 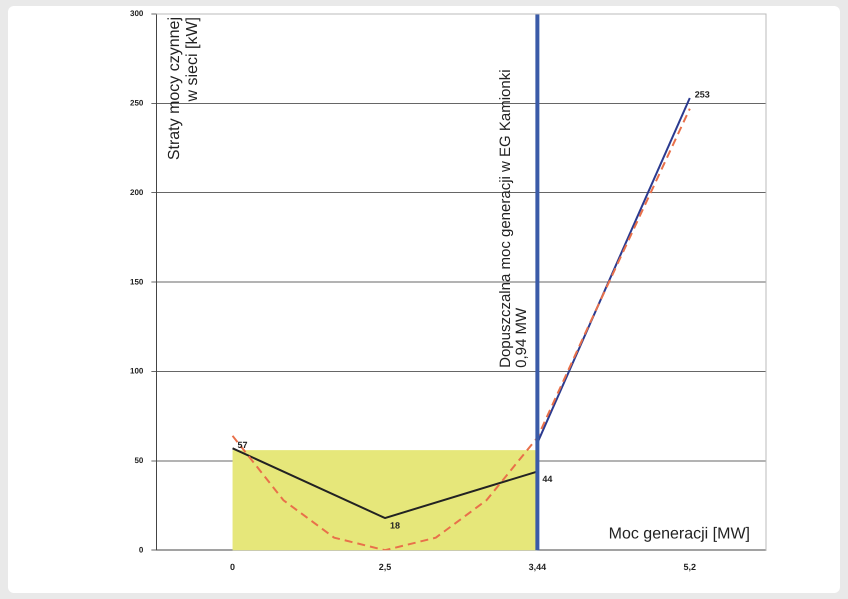 I want to click on y-tick-label: 250, so click(x=137, y=103).